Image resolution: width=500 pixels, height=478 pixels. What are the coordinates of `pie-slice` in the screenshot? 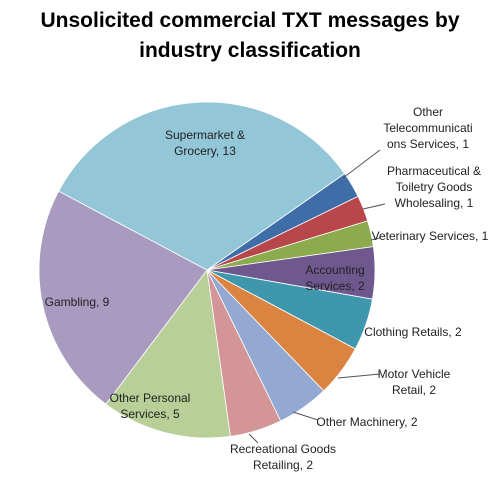 It's located at (168, 353).